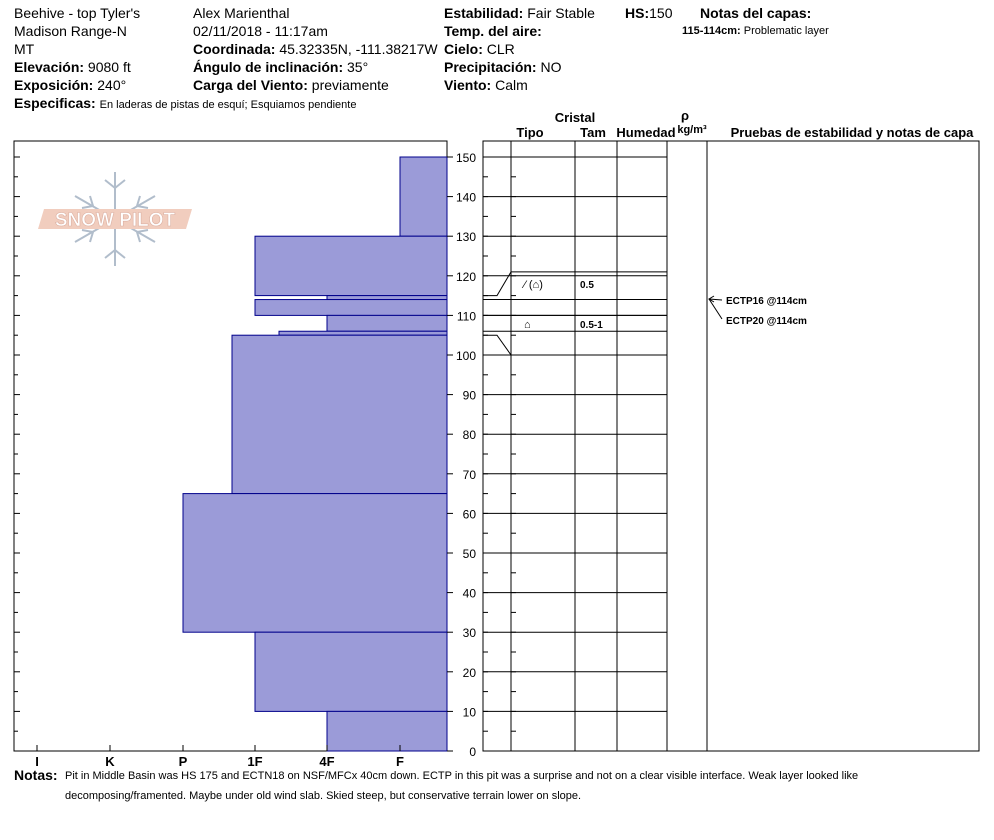 Image resolution: width=994 pixels, height=840 pixels. I want to click on hs-value: 150, so click(661, 13).